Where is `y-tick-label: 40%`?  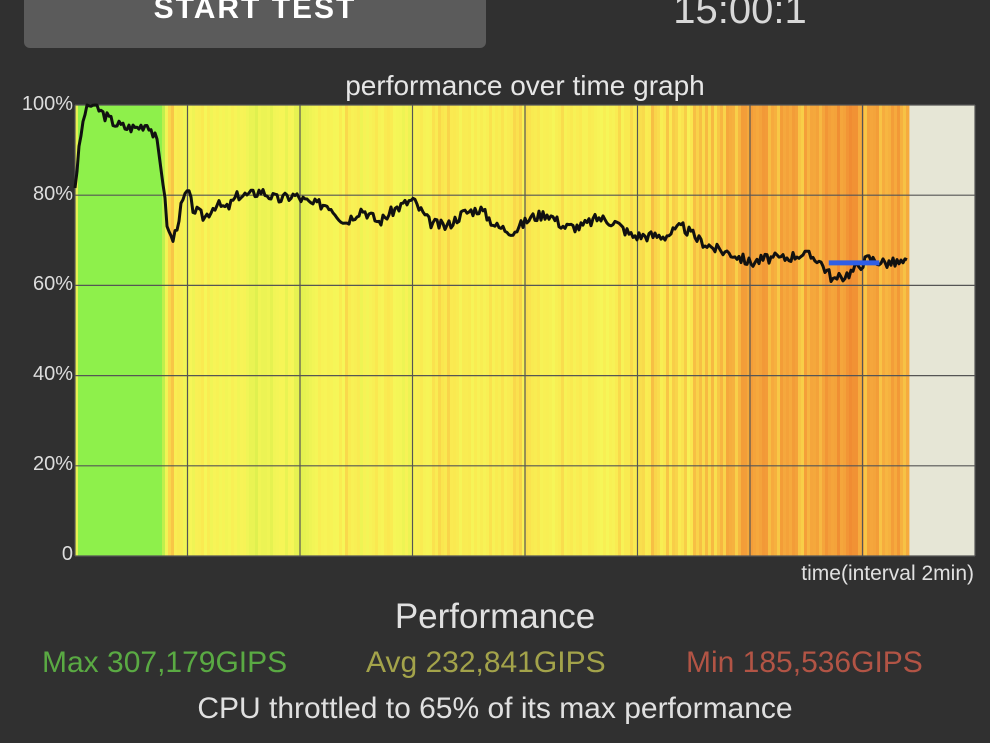 y-tick-label: 40% is located at coordinates (52, 374).